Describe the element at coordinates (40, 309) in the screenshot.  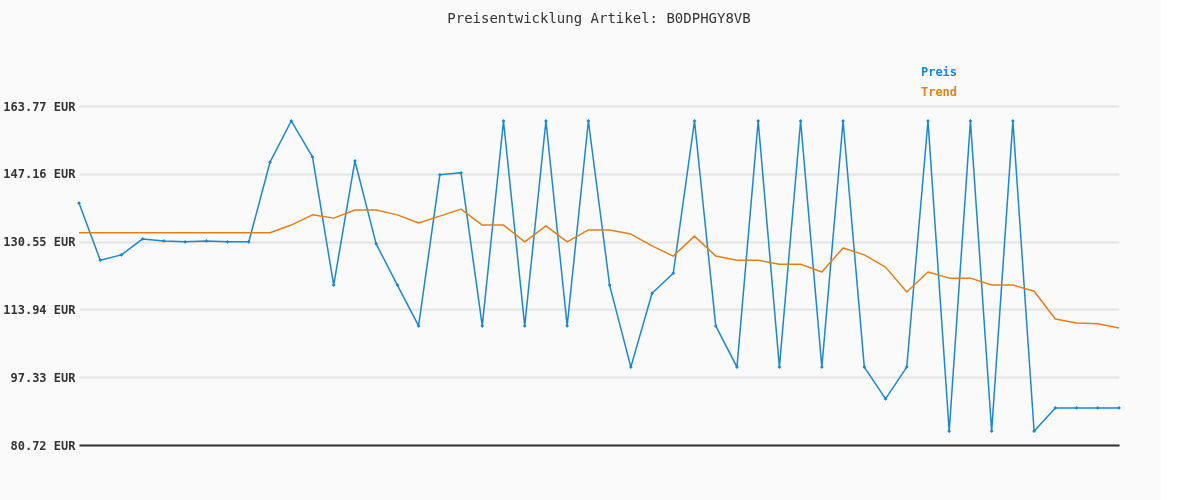
I see `y-tick-label: 113.94 EUR` at that location.